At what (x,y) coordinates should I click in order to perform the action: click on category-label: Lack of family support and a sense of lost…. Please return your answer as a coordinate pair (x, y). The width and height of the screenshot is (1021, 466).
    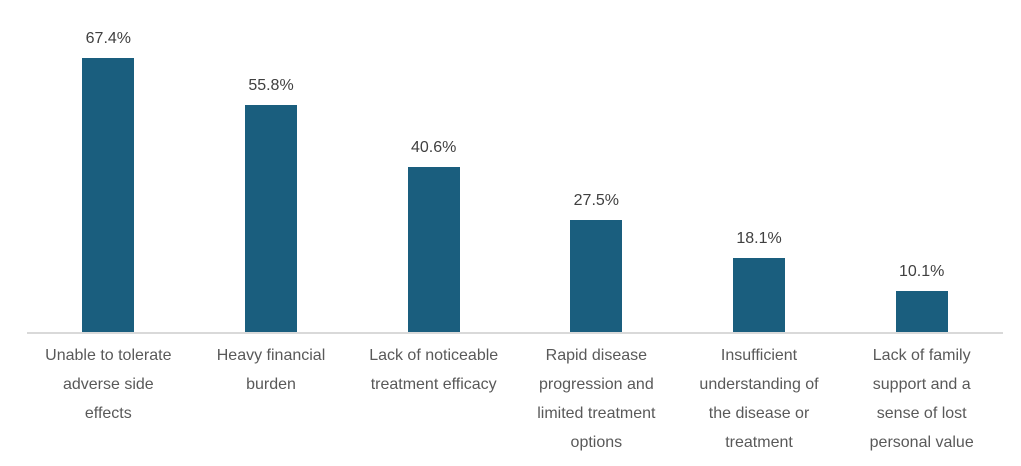
    Looking at the image, I should click on (921, 399).